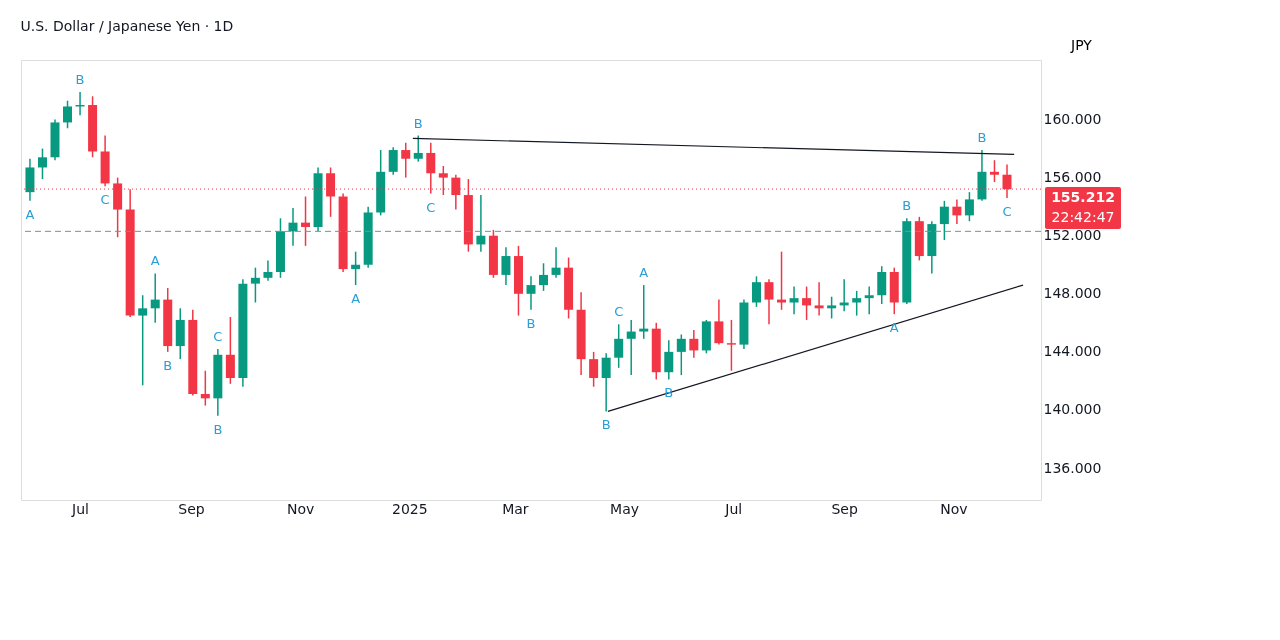  What do you see at coordinates (1083, 197) in the screenshot?
I see `ref-line-label: 155.212` at bounding box center [1083, 197].